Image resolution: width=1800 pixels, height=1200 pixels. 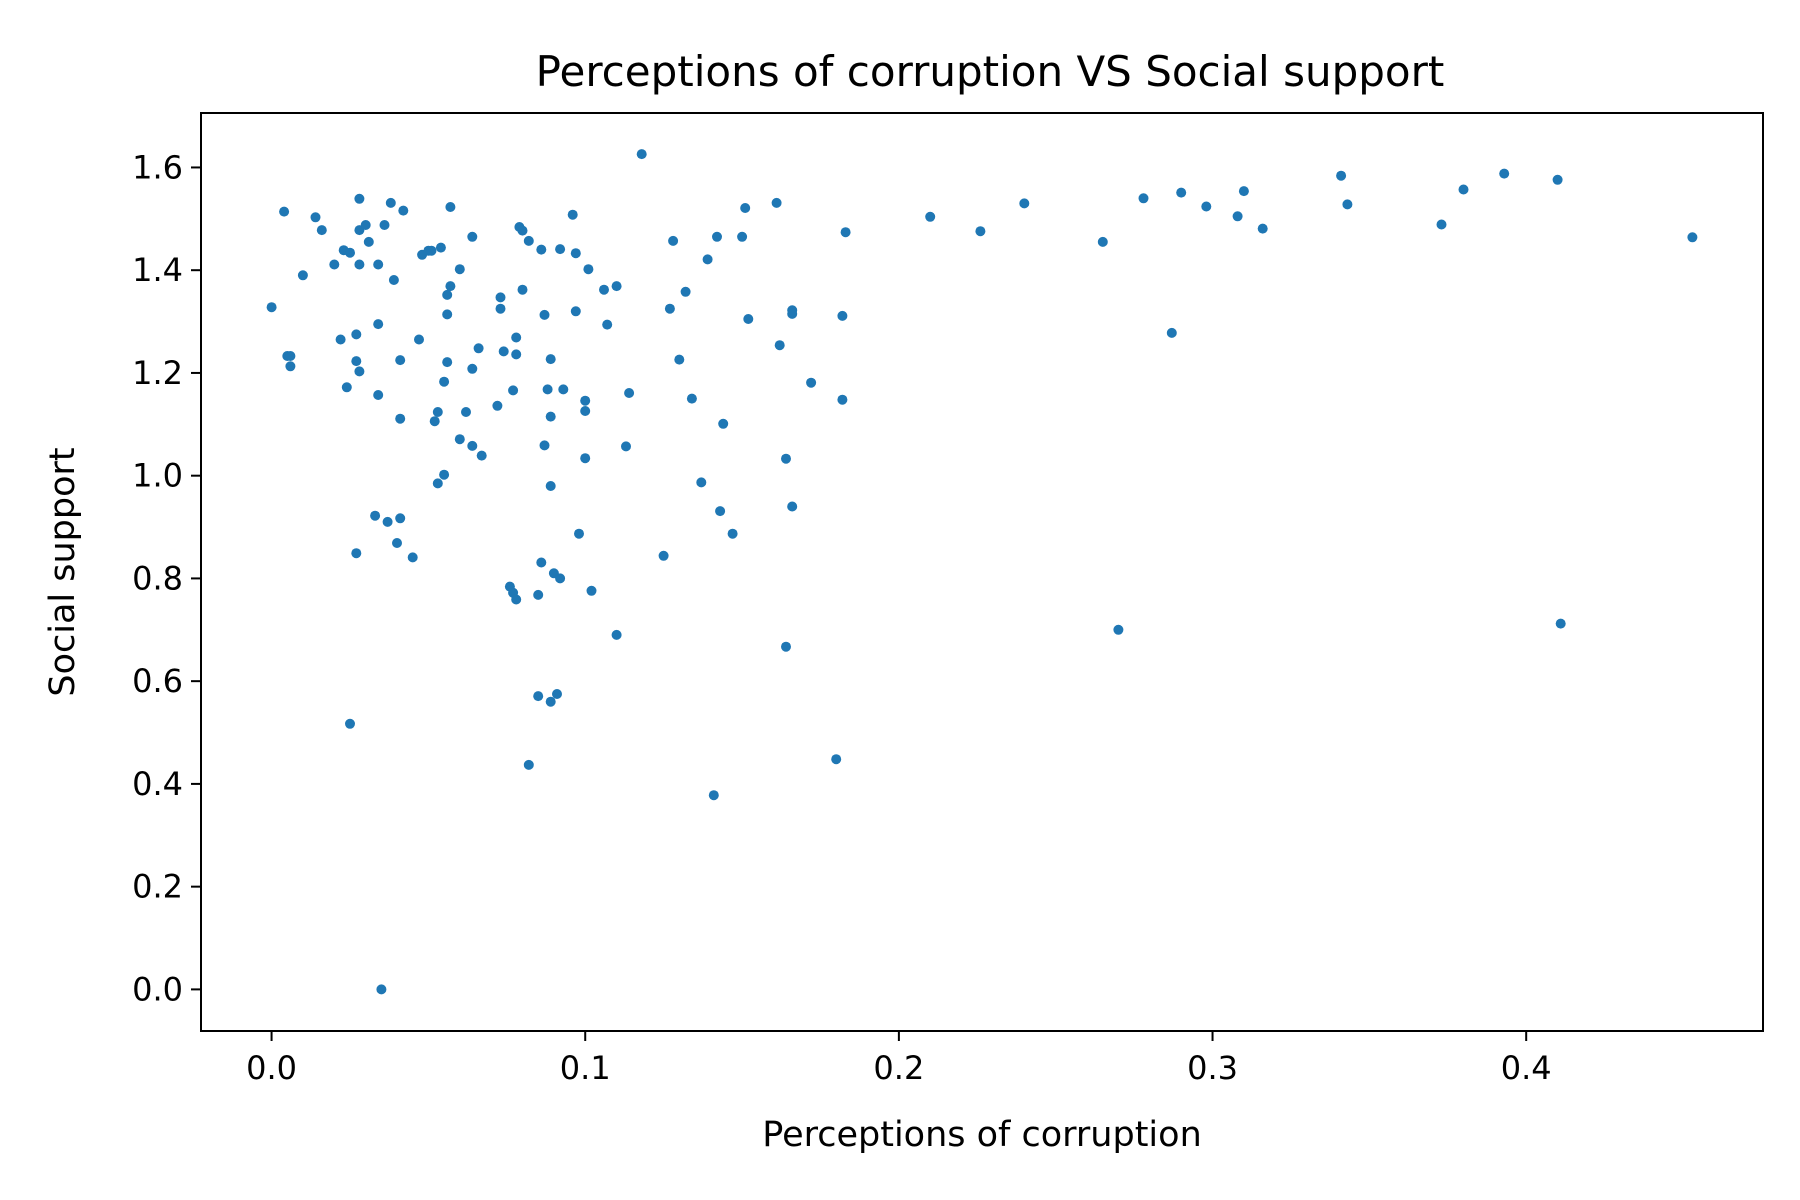 I want to click on x-tick-label: 0.0, so click(x=271, y=1068).